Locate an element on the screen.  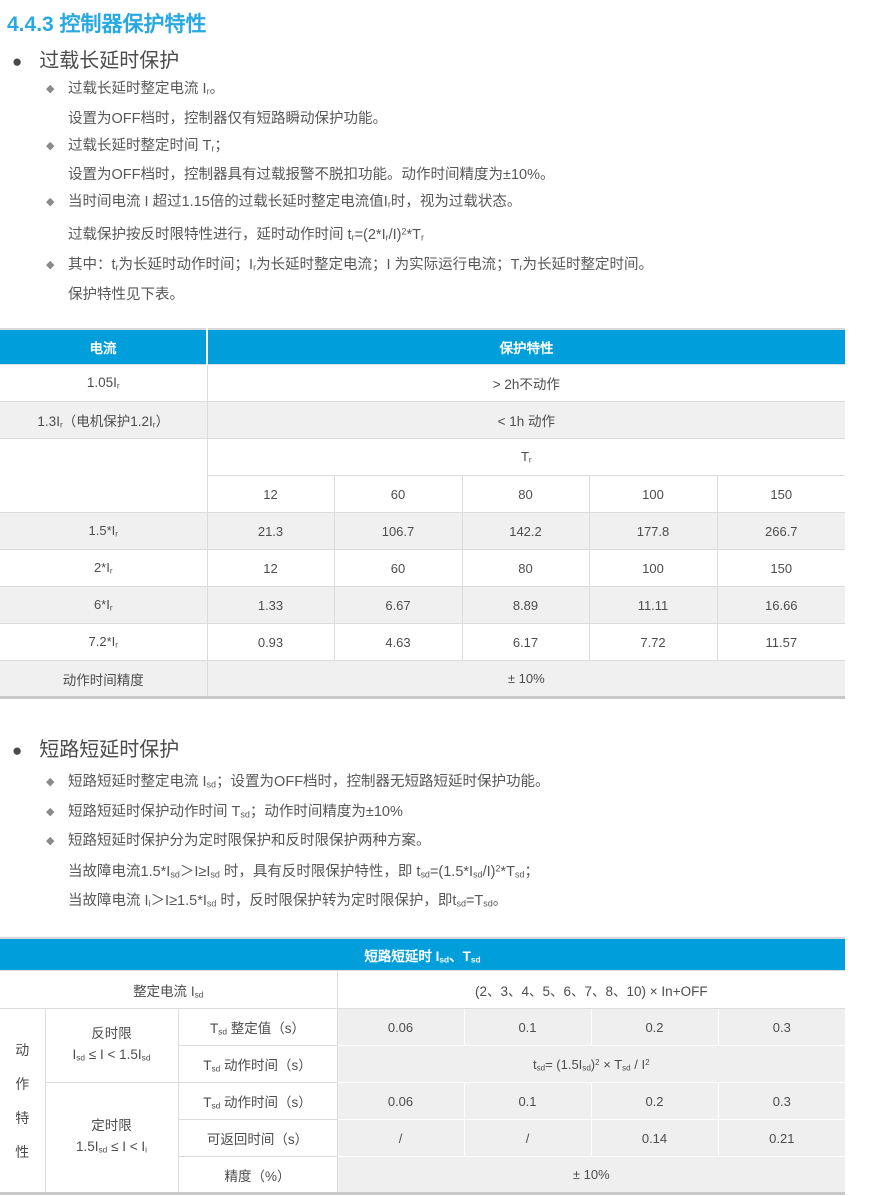
cell-value: 6.17 is located at coordinates (525, 642).